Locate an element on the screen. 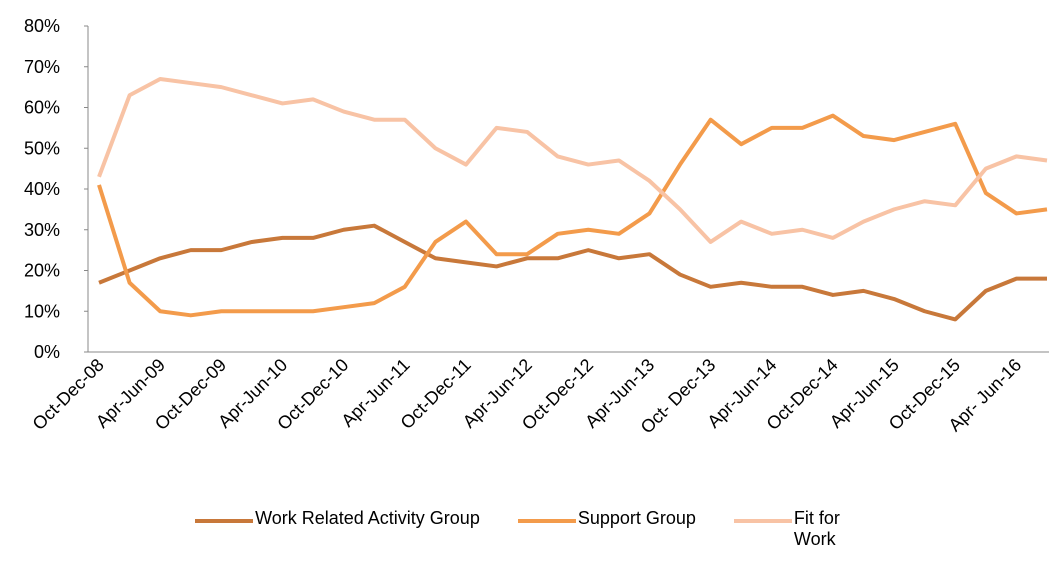 The width and height of the screenshot is (1049, 565). legend-label: Support Group is located at coordinates (636, 518).